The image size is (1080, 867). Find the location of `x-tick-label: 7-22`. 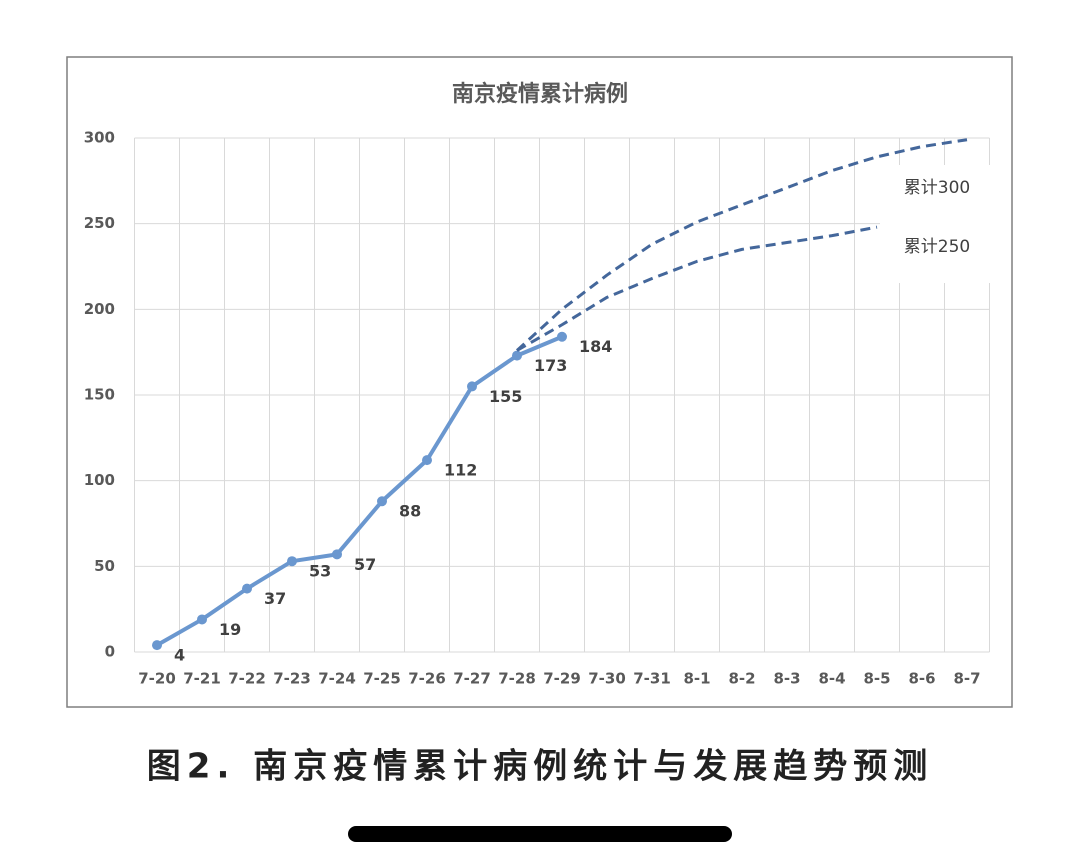

x-tick-label: 7-22 is located at coordinates (247, 679).